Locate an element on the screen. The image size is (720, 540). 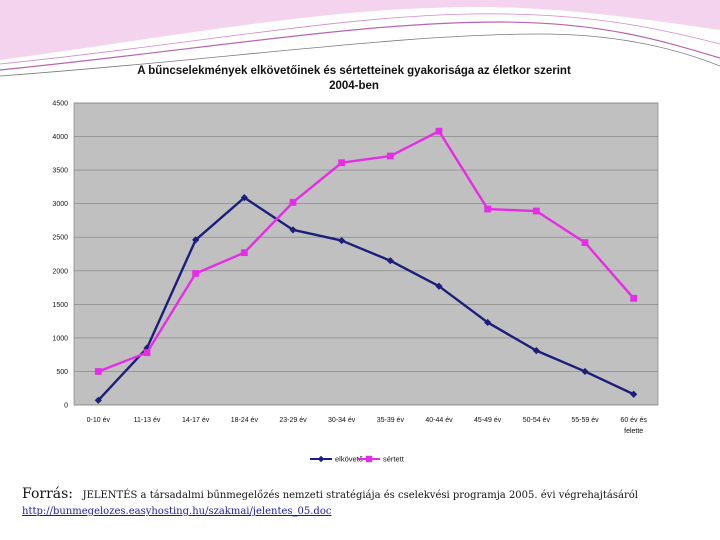
x-tick-label: 60 év és felette is located at coordinates (633, 426).